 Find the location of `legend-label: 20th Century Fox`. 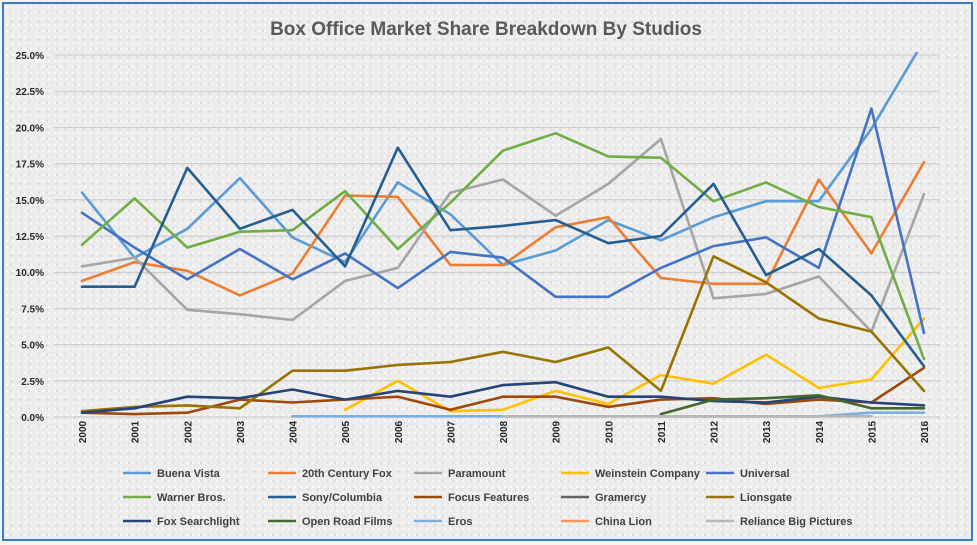

legend-label: 20th Century Fox is located at coordinates (347, 474).